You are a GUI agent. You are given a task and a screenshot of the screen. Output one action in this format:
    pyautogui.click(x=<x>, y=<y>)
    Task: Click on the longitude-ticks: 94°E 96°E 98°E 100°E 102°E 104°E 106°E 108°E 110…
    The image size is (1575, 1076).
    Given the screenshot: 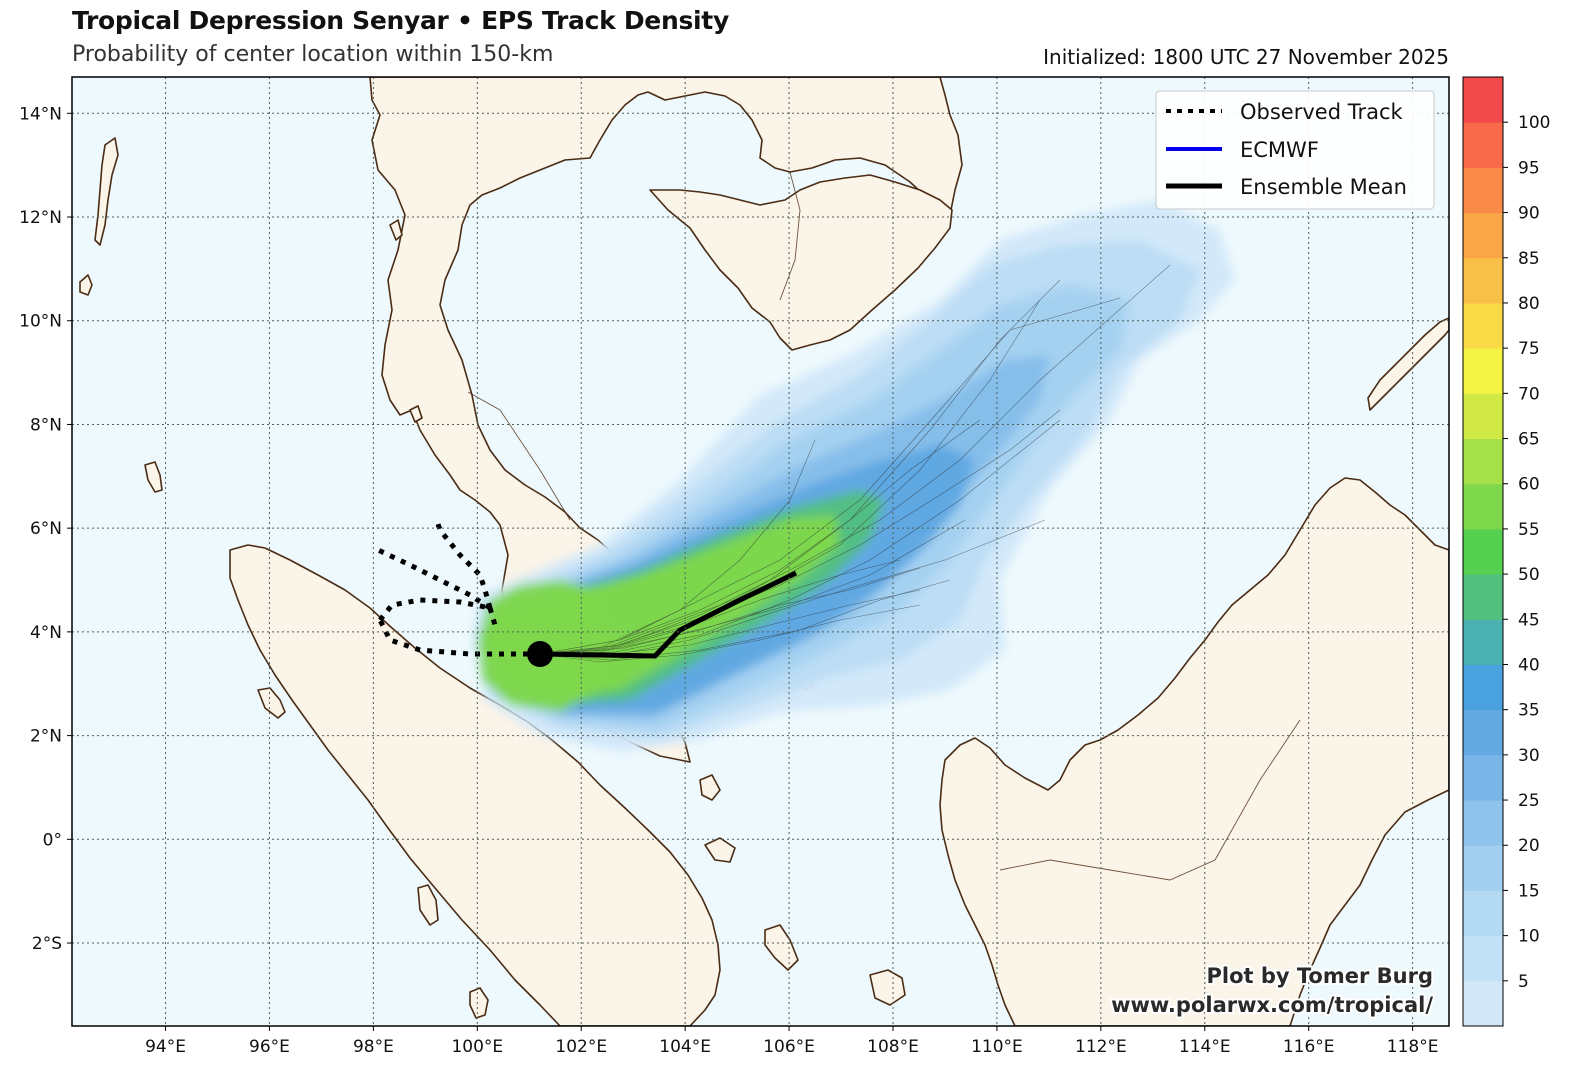 What is the action you would take?
    pyautogui.click(x=791, y=1041)
    